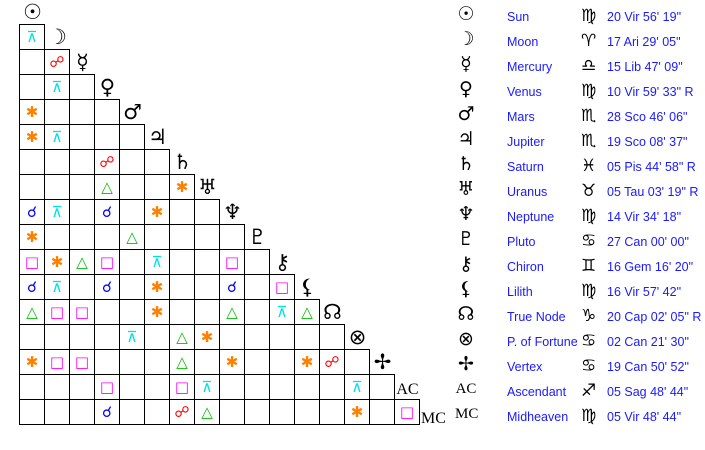 The image size is (705, 450). I want to click on planet-position: 27 Can 00' 00", so click(648, 242).